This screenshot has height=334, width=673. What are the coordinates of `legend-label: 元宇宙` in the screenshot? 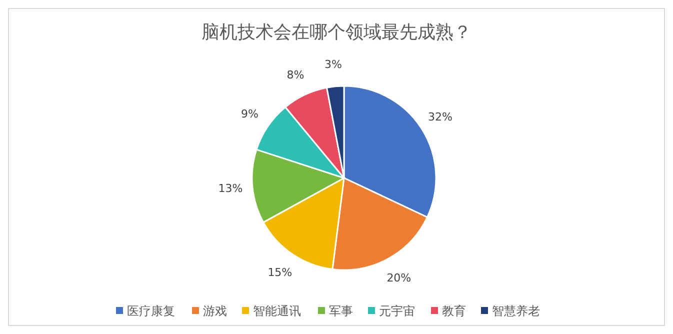 It's located at (397, 311).